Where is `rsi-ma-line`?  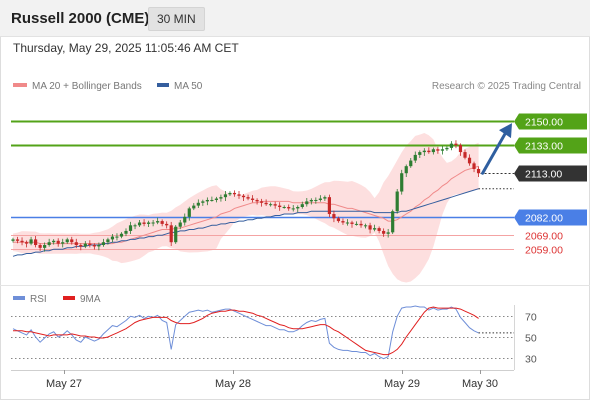
rsi-ma-line is located at coordinates (246, 331).